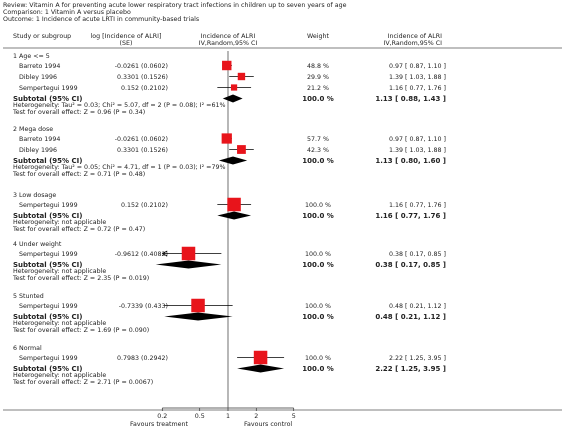 The width and height of the screenshot is (566, 441). I want to click on study-effect: -0.9612 (0.4082), so click(141, 254).